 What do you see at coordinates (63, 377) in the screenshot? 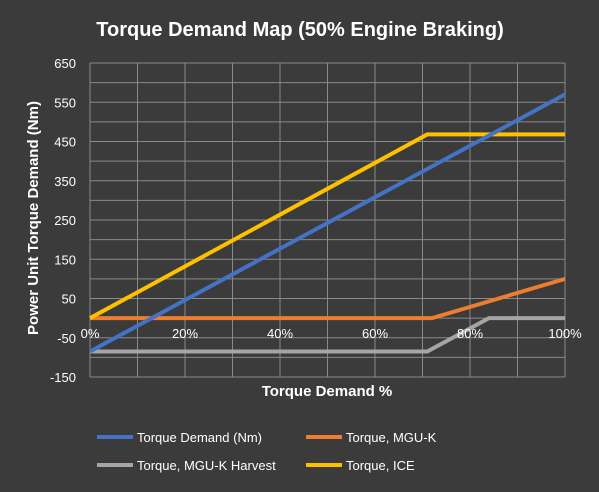
I see `y-tick-label: -150` at bounding box center [63, 377].